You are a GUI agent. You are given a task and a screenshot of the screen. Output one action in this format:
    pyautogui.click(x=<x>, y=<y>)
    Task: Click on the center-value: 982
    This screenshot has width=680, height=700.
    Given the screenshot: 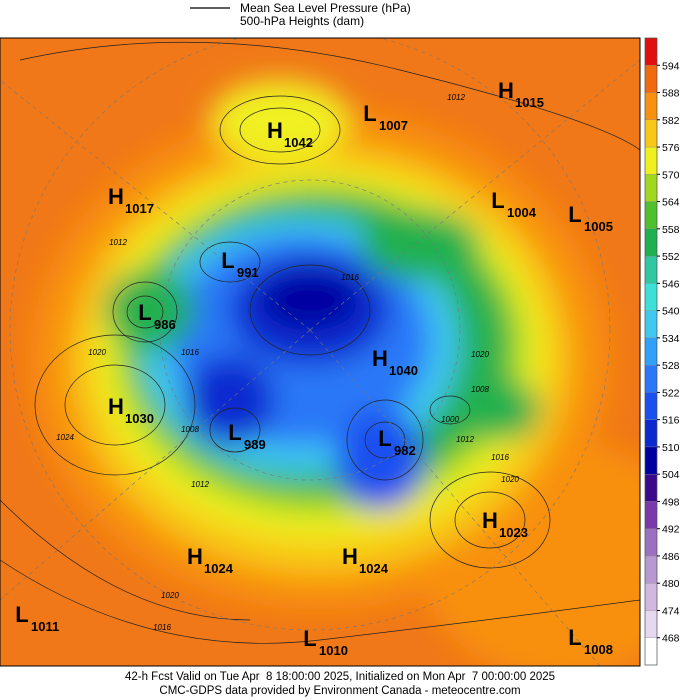 What is the action you would take?
    pyautogui.click(x=405, y=450)
    